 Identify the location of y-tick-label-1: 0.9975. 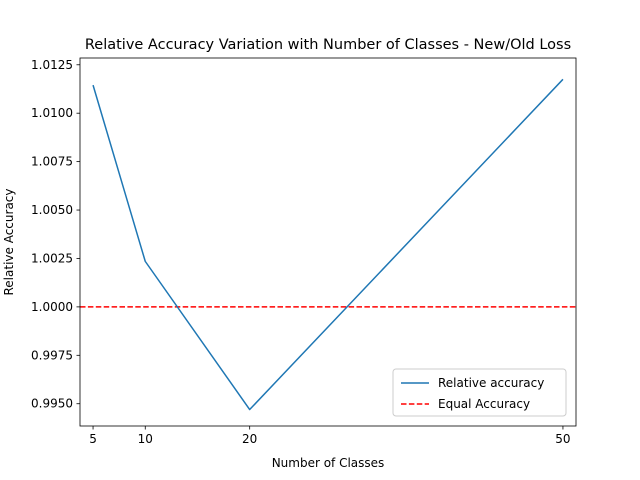
(52, 355).